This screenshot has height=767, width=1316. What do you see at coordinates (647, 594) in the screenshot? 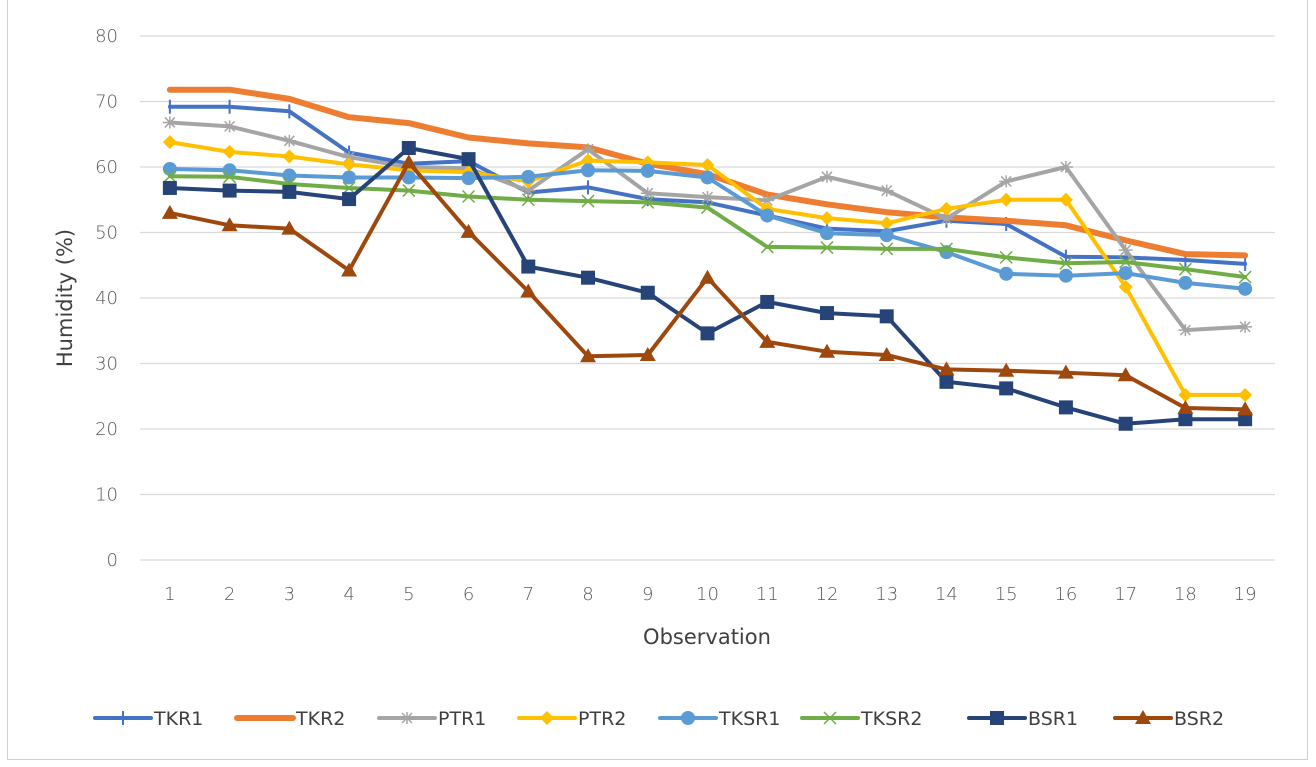
I see `x-tick-label: 9` at bounding box center [647, 594].